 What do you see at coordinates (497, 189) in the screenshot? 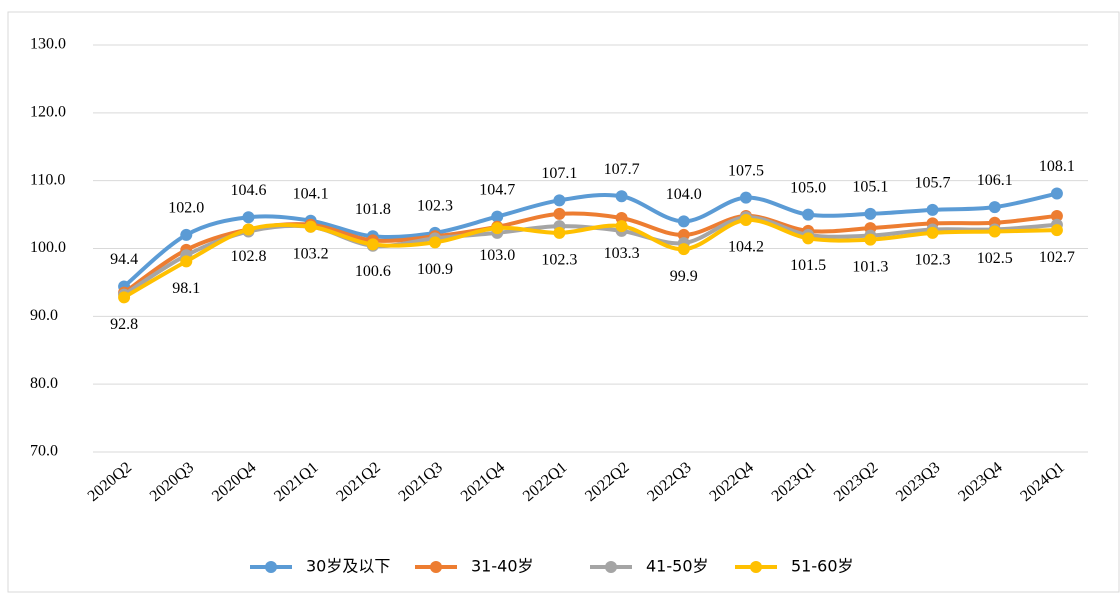
I see `data-label: 104.7` at bounding box center [497, 189].